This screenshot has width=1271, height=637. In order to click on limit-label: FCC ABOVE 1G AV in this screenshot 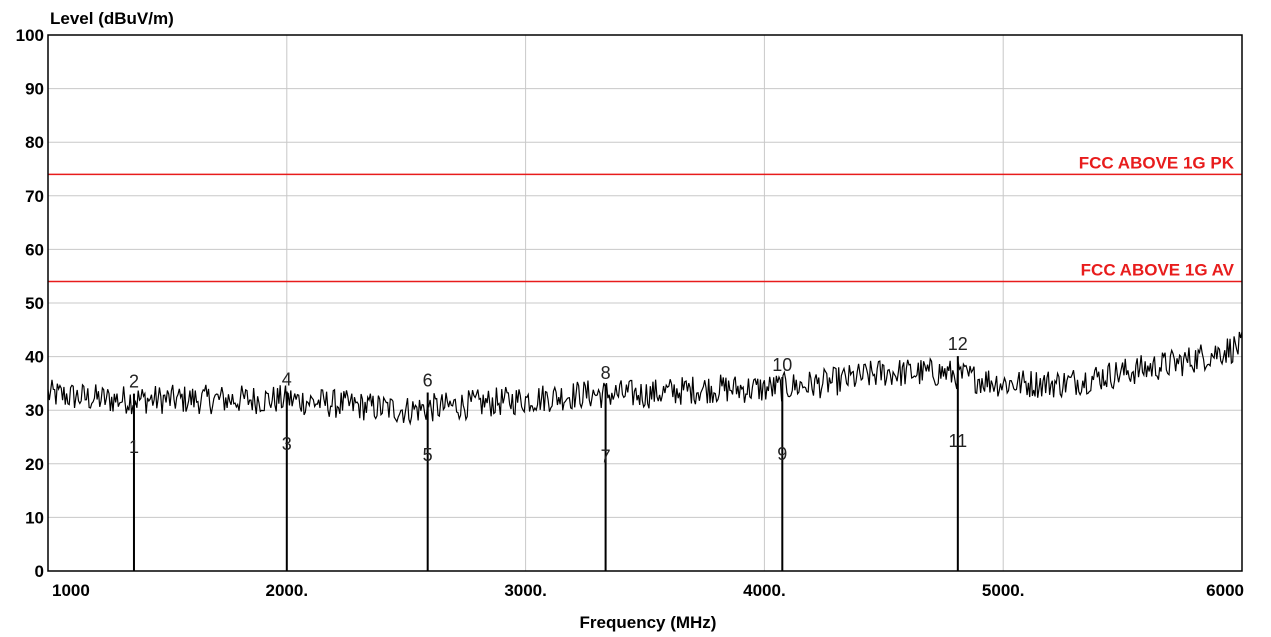, I will do `click(1158, 270)`.